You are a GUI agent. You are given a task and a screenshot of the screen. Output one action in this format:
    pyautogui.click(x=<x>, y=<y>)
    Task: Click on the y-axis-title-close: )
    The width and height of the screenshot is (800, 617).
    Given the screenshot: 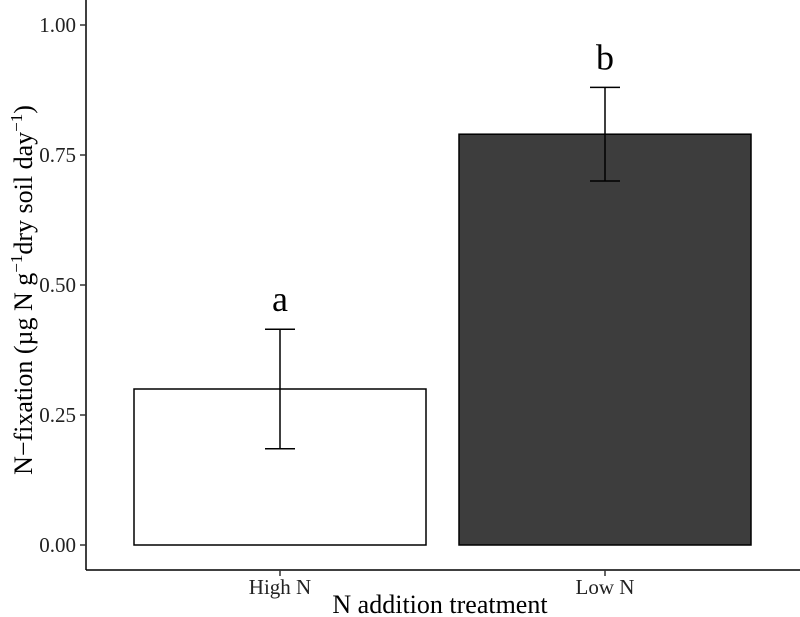 What is the action you would take?
    pyautogui.click(x=23, y=109)
    